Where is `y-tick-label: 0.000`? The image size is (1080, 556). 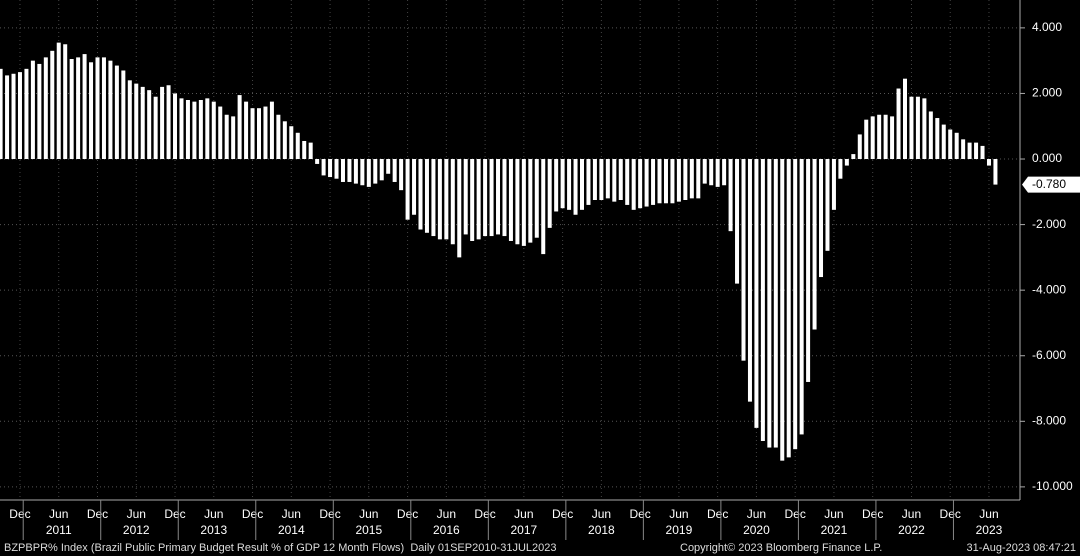 y-tick-label: 0.000 is located at coordinates (1047, 158).